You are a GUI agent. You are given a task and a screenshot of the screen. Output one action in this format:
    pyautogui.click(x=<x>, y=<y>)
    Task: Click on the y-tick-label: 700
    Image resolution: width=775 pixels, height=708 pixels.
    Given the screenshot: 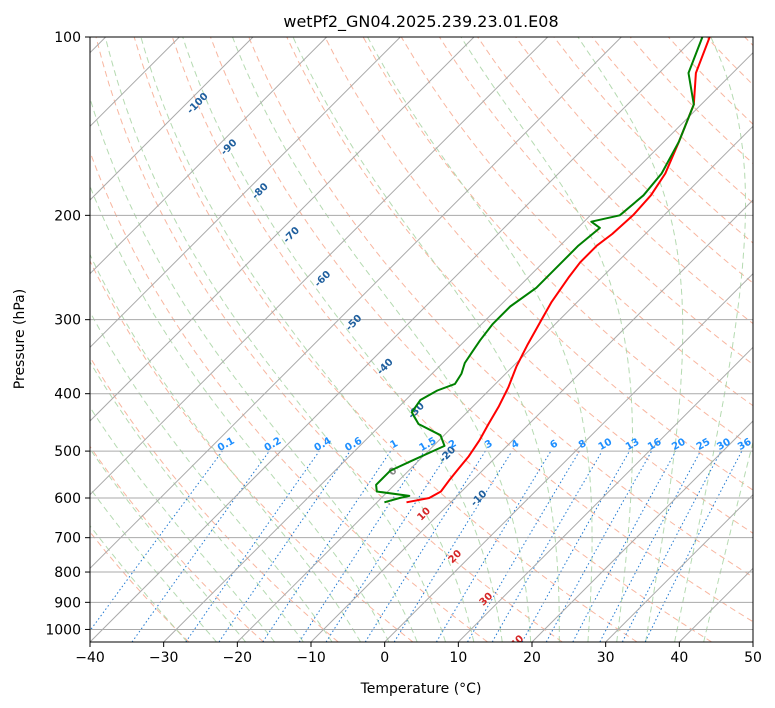 What is the action you would take?
    pyautogui.click(x=67, y=539)
    